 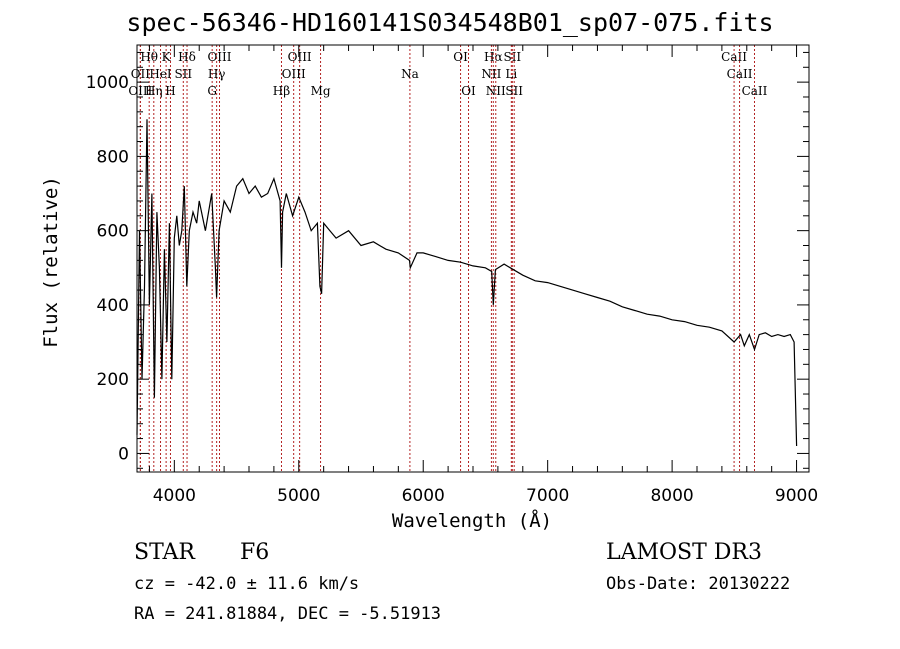 I want to click on line-label-24: OI, so click(x=468, y=91).